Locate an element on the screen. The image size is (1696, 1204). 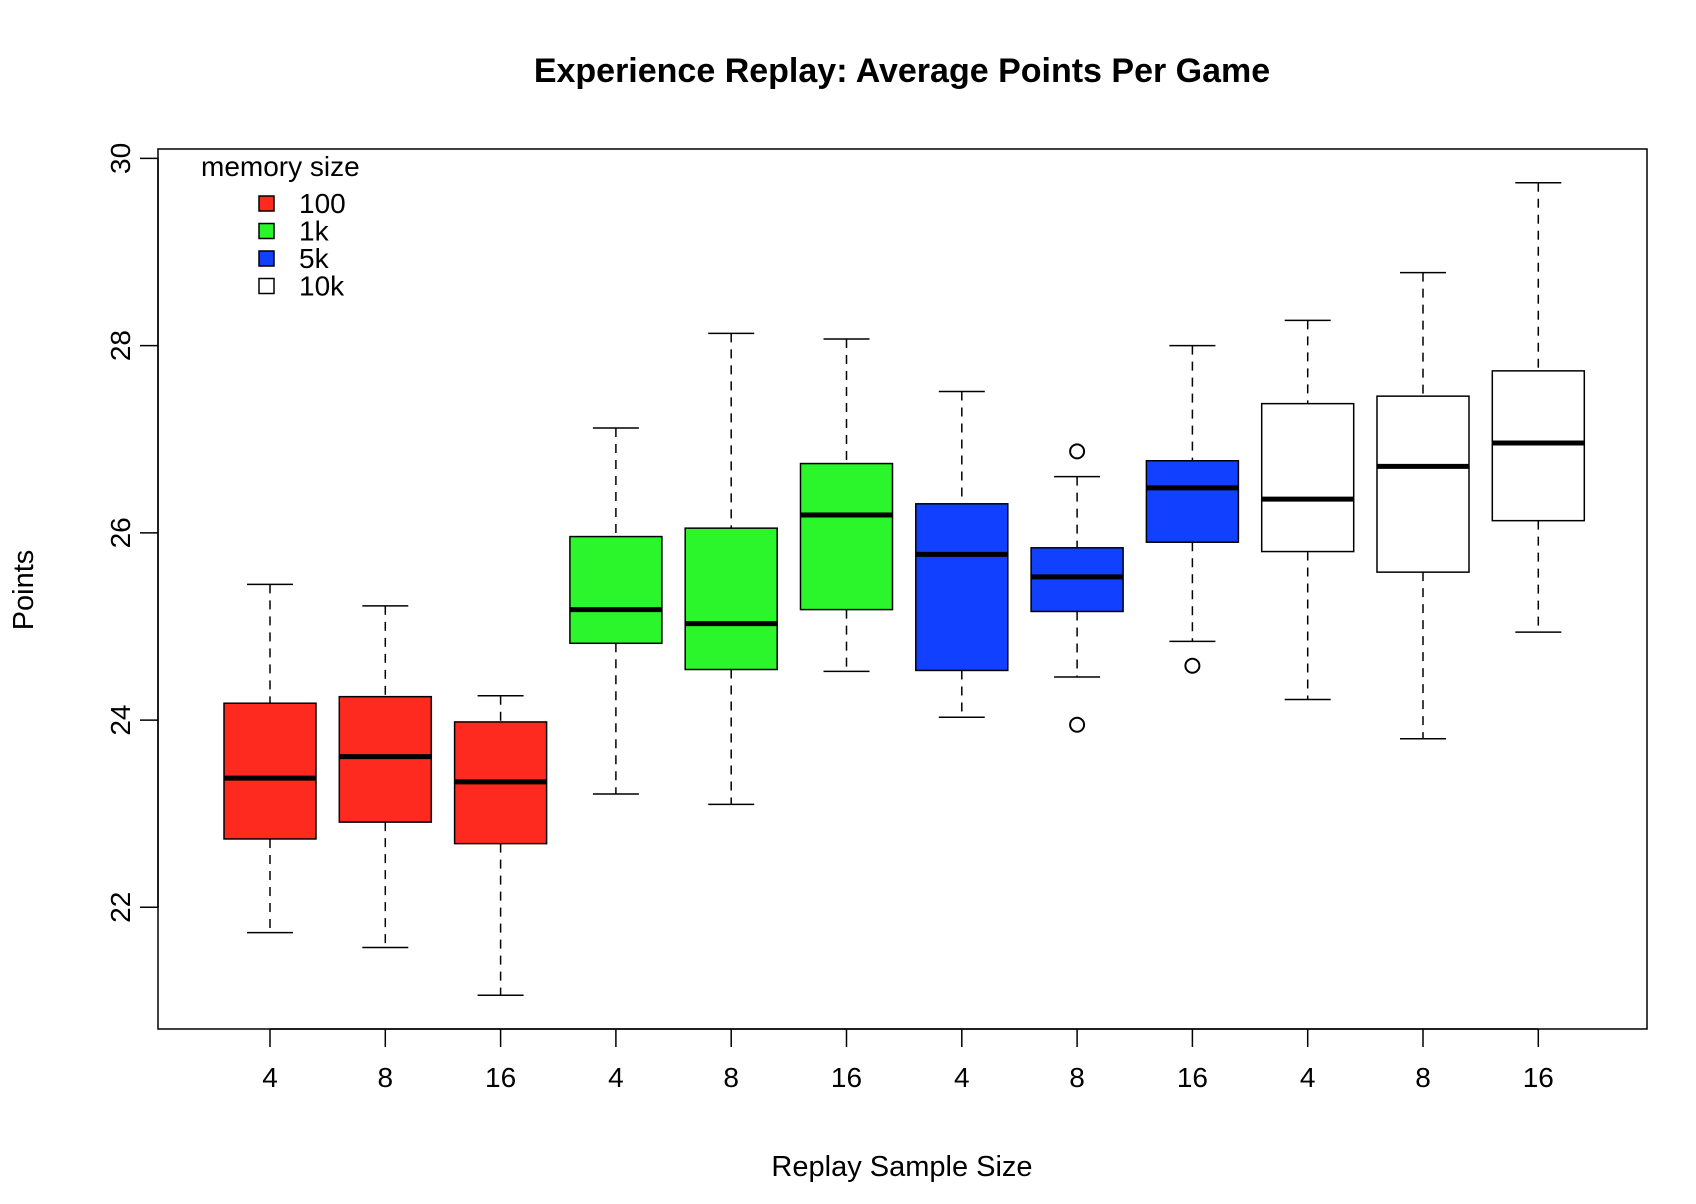
legend-entry-10k: 10k is located at coordinates (301, 286).